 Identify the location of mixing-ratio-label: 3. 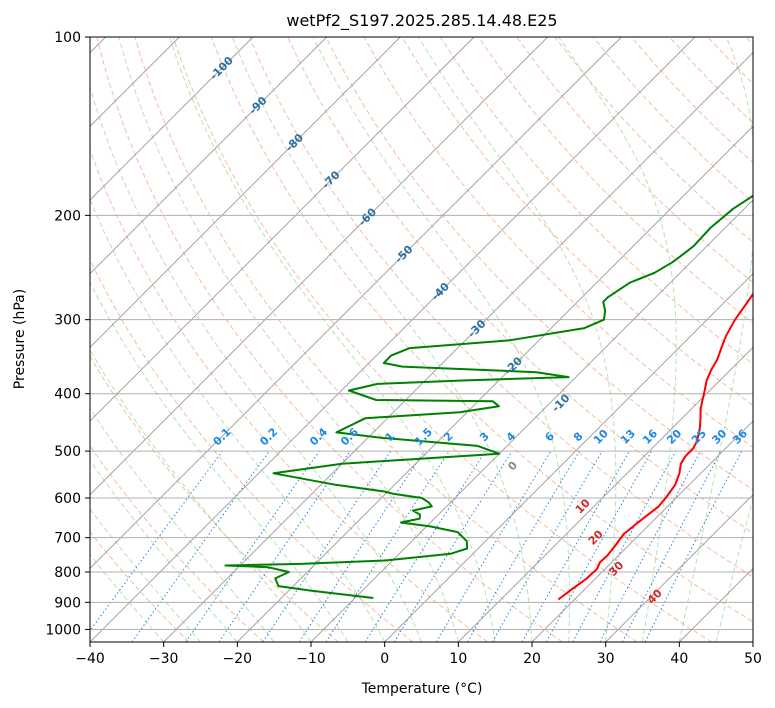
(484, 437).